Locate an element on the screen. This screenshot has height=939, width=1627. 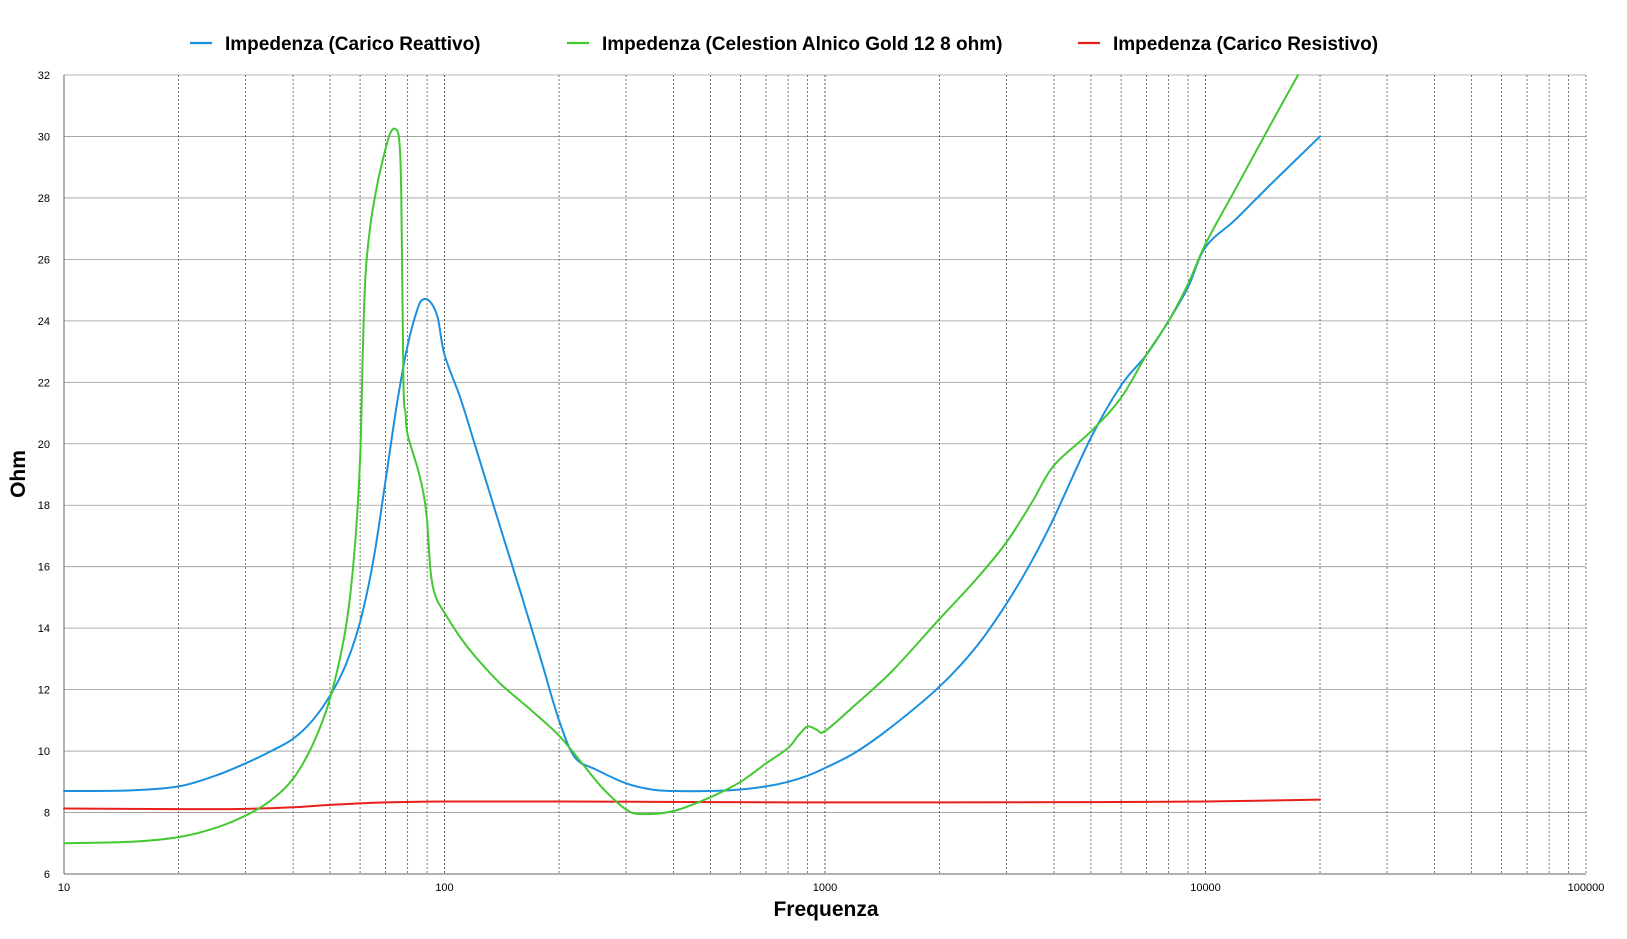
x-axis-ticks: 10 100 1000 10000 100000 is located at coordinates (831, 888).